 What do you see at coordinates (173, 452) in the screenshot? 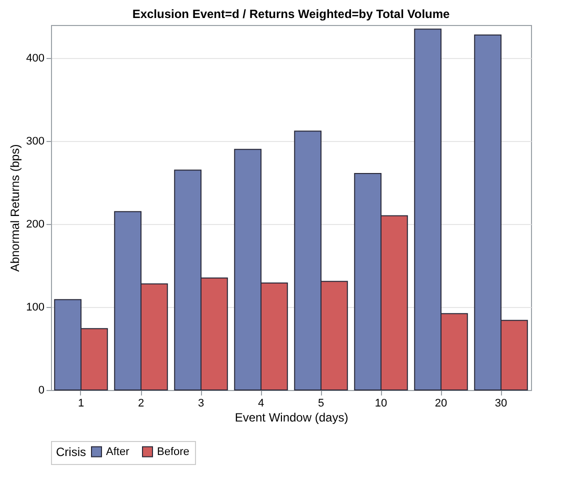
I see `legend-label: Before` at bounding box center [173, 452].